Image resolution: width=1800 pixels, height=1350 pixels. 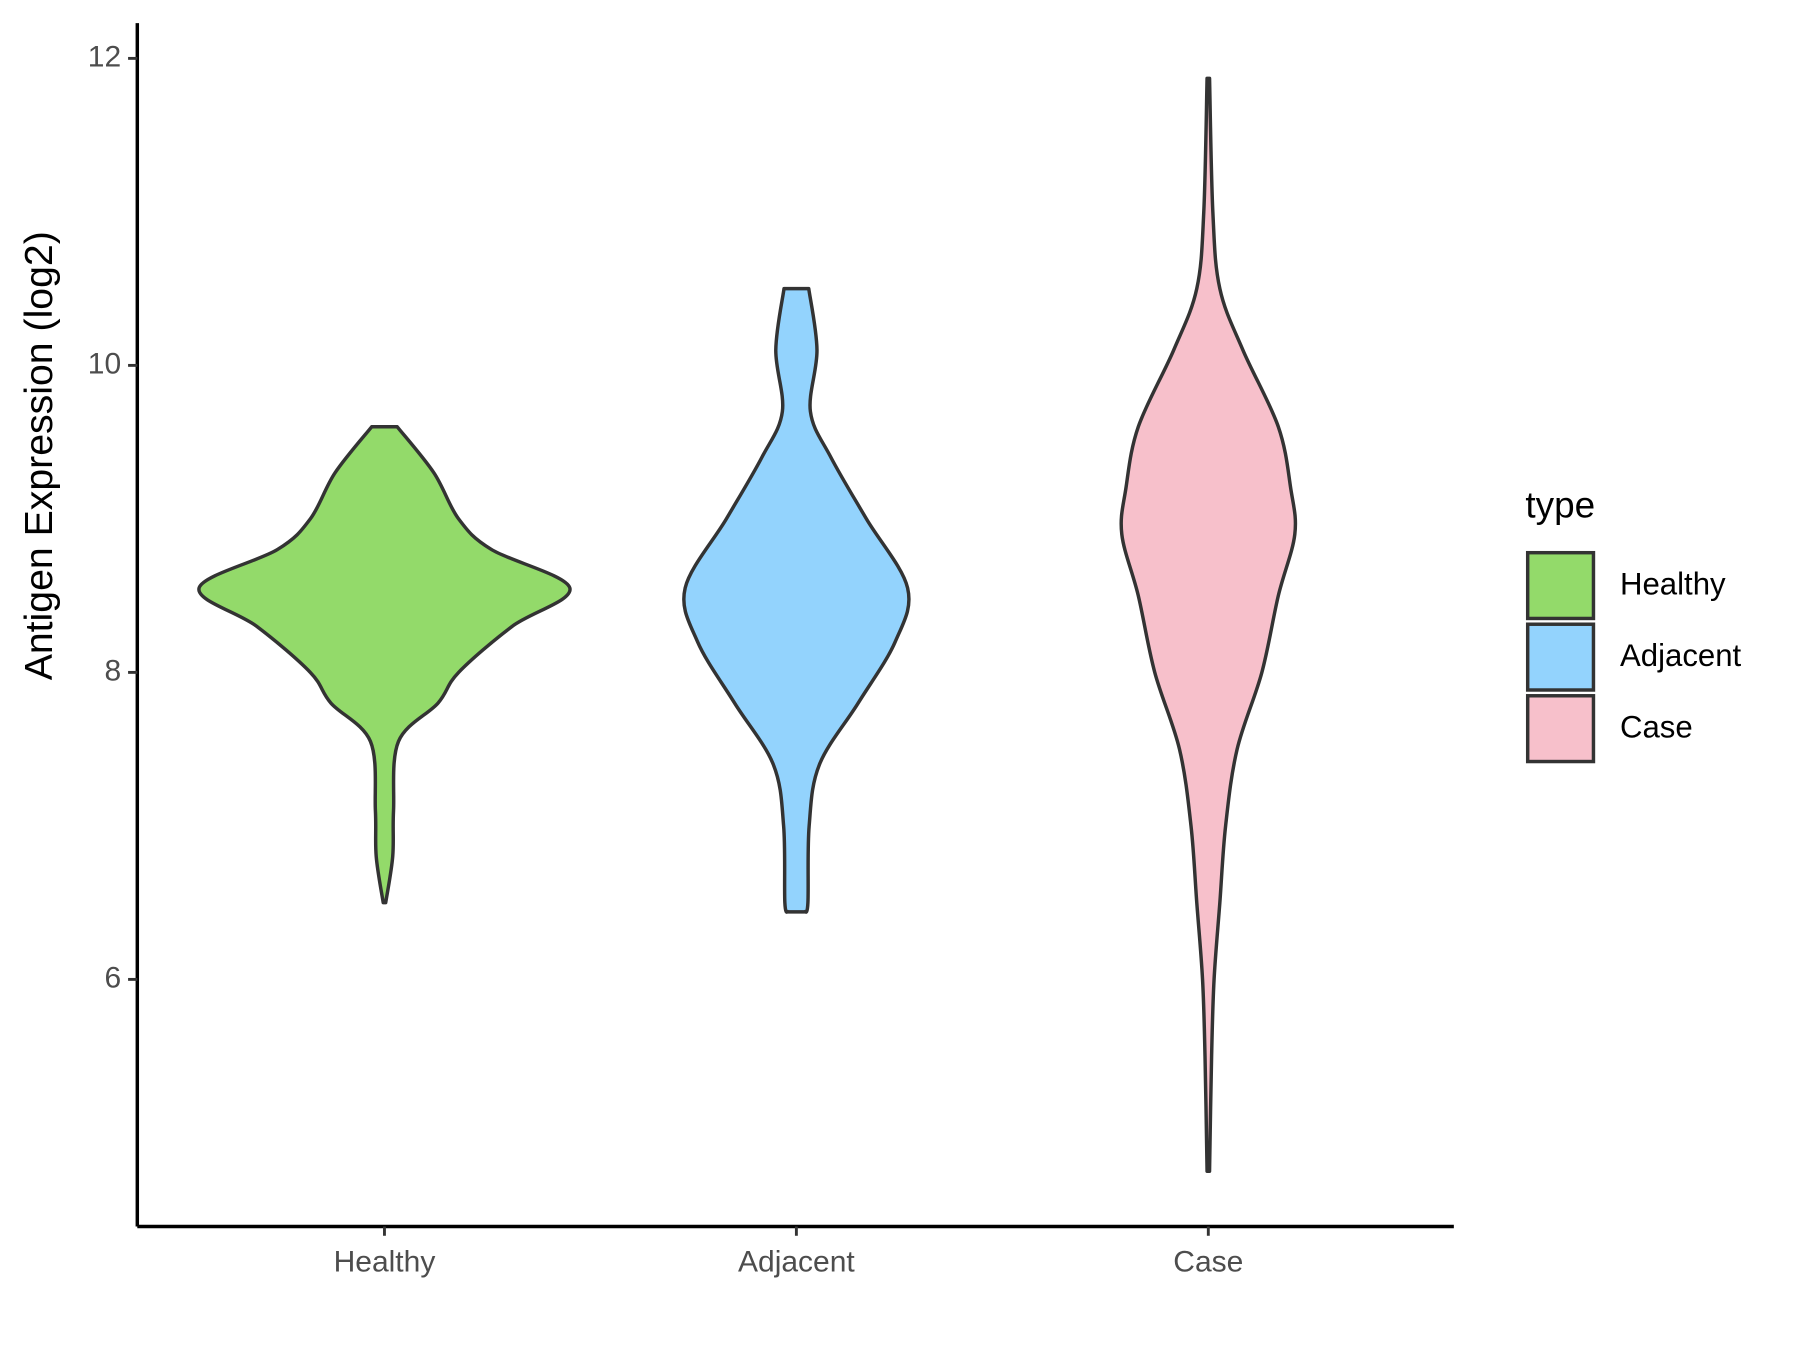 What do you see at coordinates (796, 1261) in the screenshot?
I see `x-tick-label: Adjacent` at bounding box center [796, 1261].